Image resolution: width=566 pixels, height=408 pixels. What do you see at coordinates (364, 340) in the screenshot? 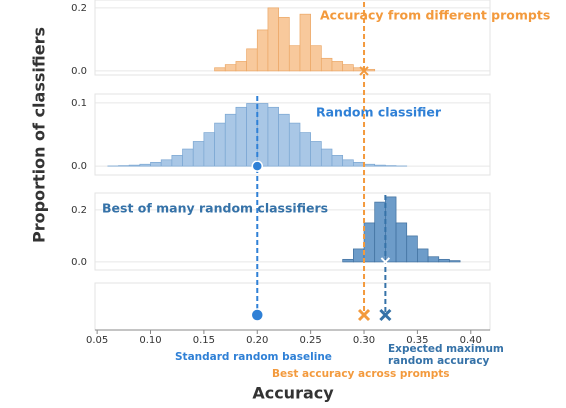
I see `x-tick-label: 0.30` at bounding box center [364, 340].